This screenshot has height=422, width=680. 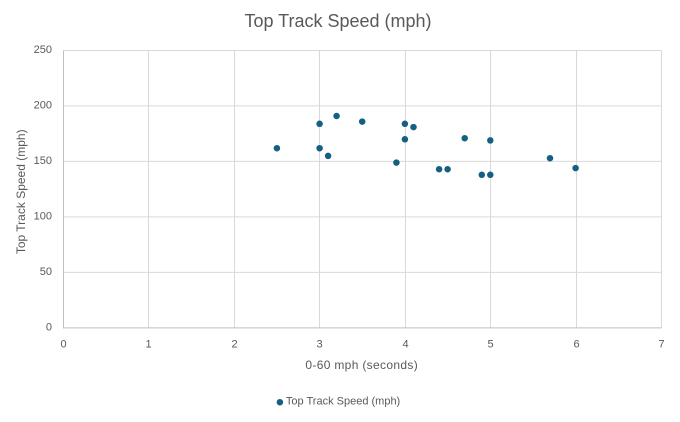 I want to click on svg-text: 250, so click(x=43, y=50).